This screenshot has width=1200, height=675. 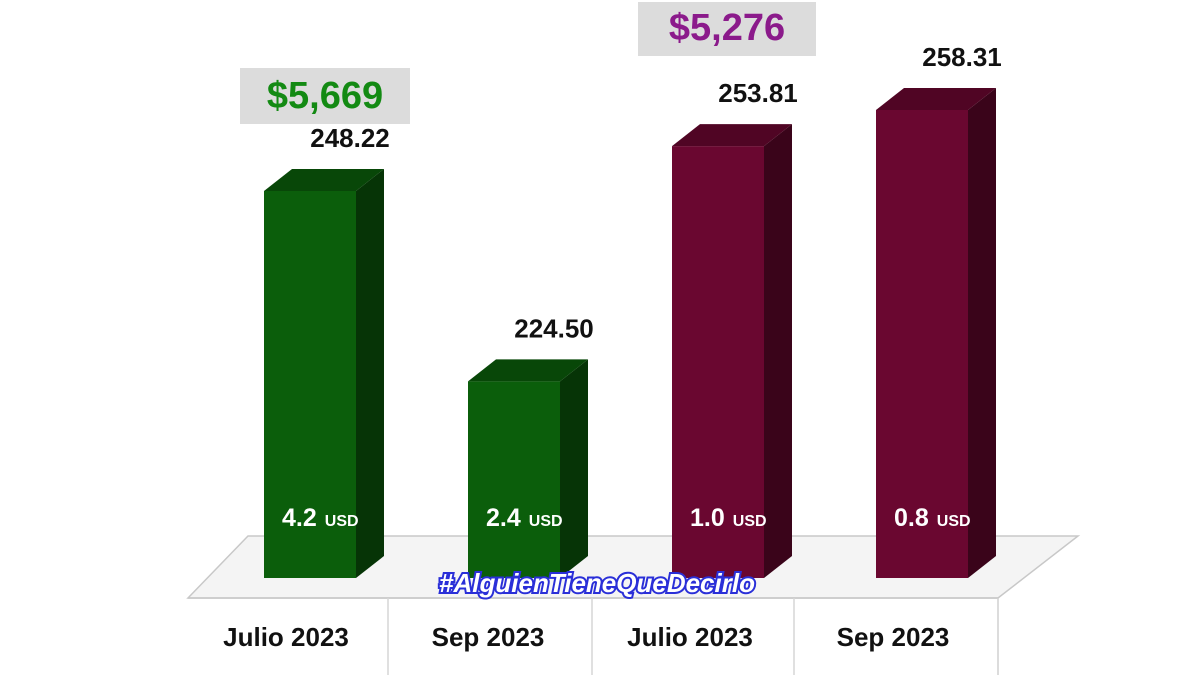 What do you see at coordinates (299, 518) in the screenshot?
I see `usd-value: 4.2` at bounding box center [299, 518].